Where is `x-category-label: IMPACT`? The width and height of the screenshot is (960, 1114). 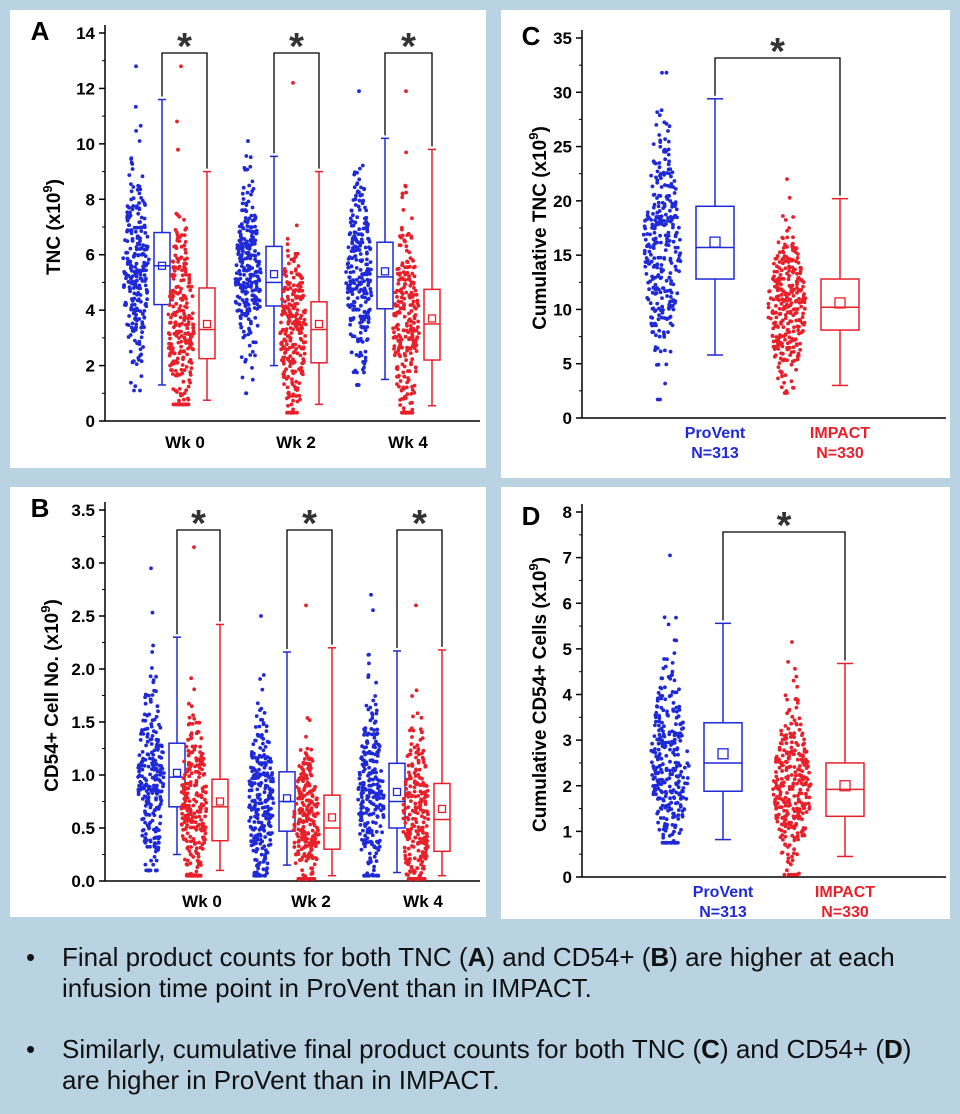
x-category-label: IMPACT is located at coordinates (840, 433).